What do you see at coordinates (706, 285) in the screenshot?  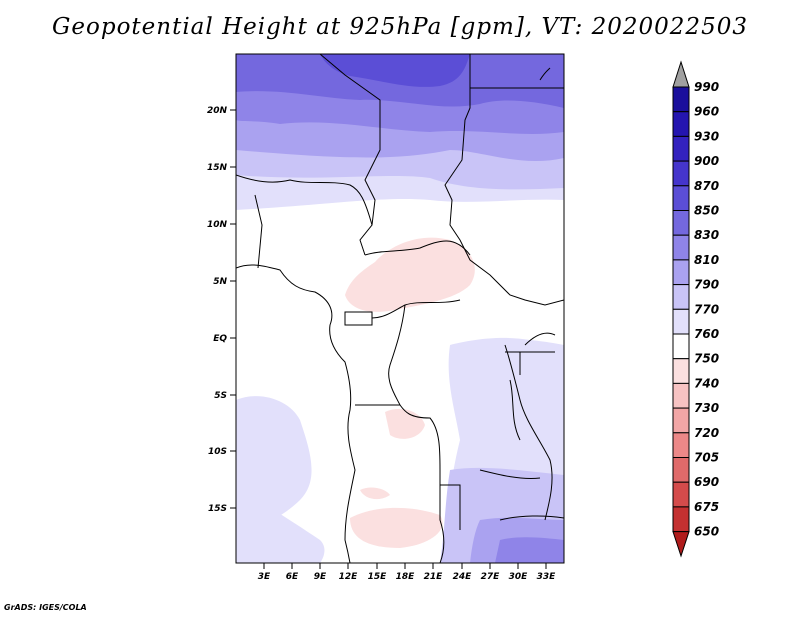 I see `colorbar-label: 790` at bounding box center [706, 285].